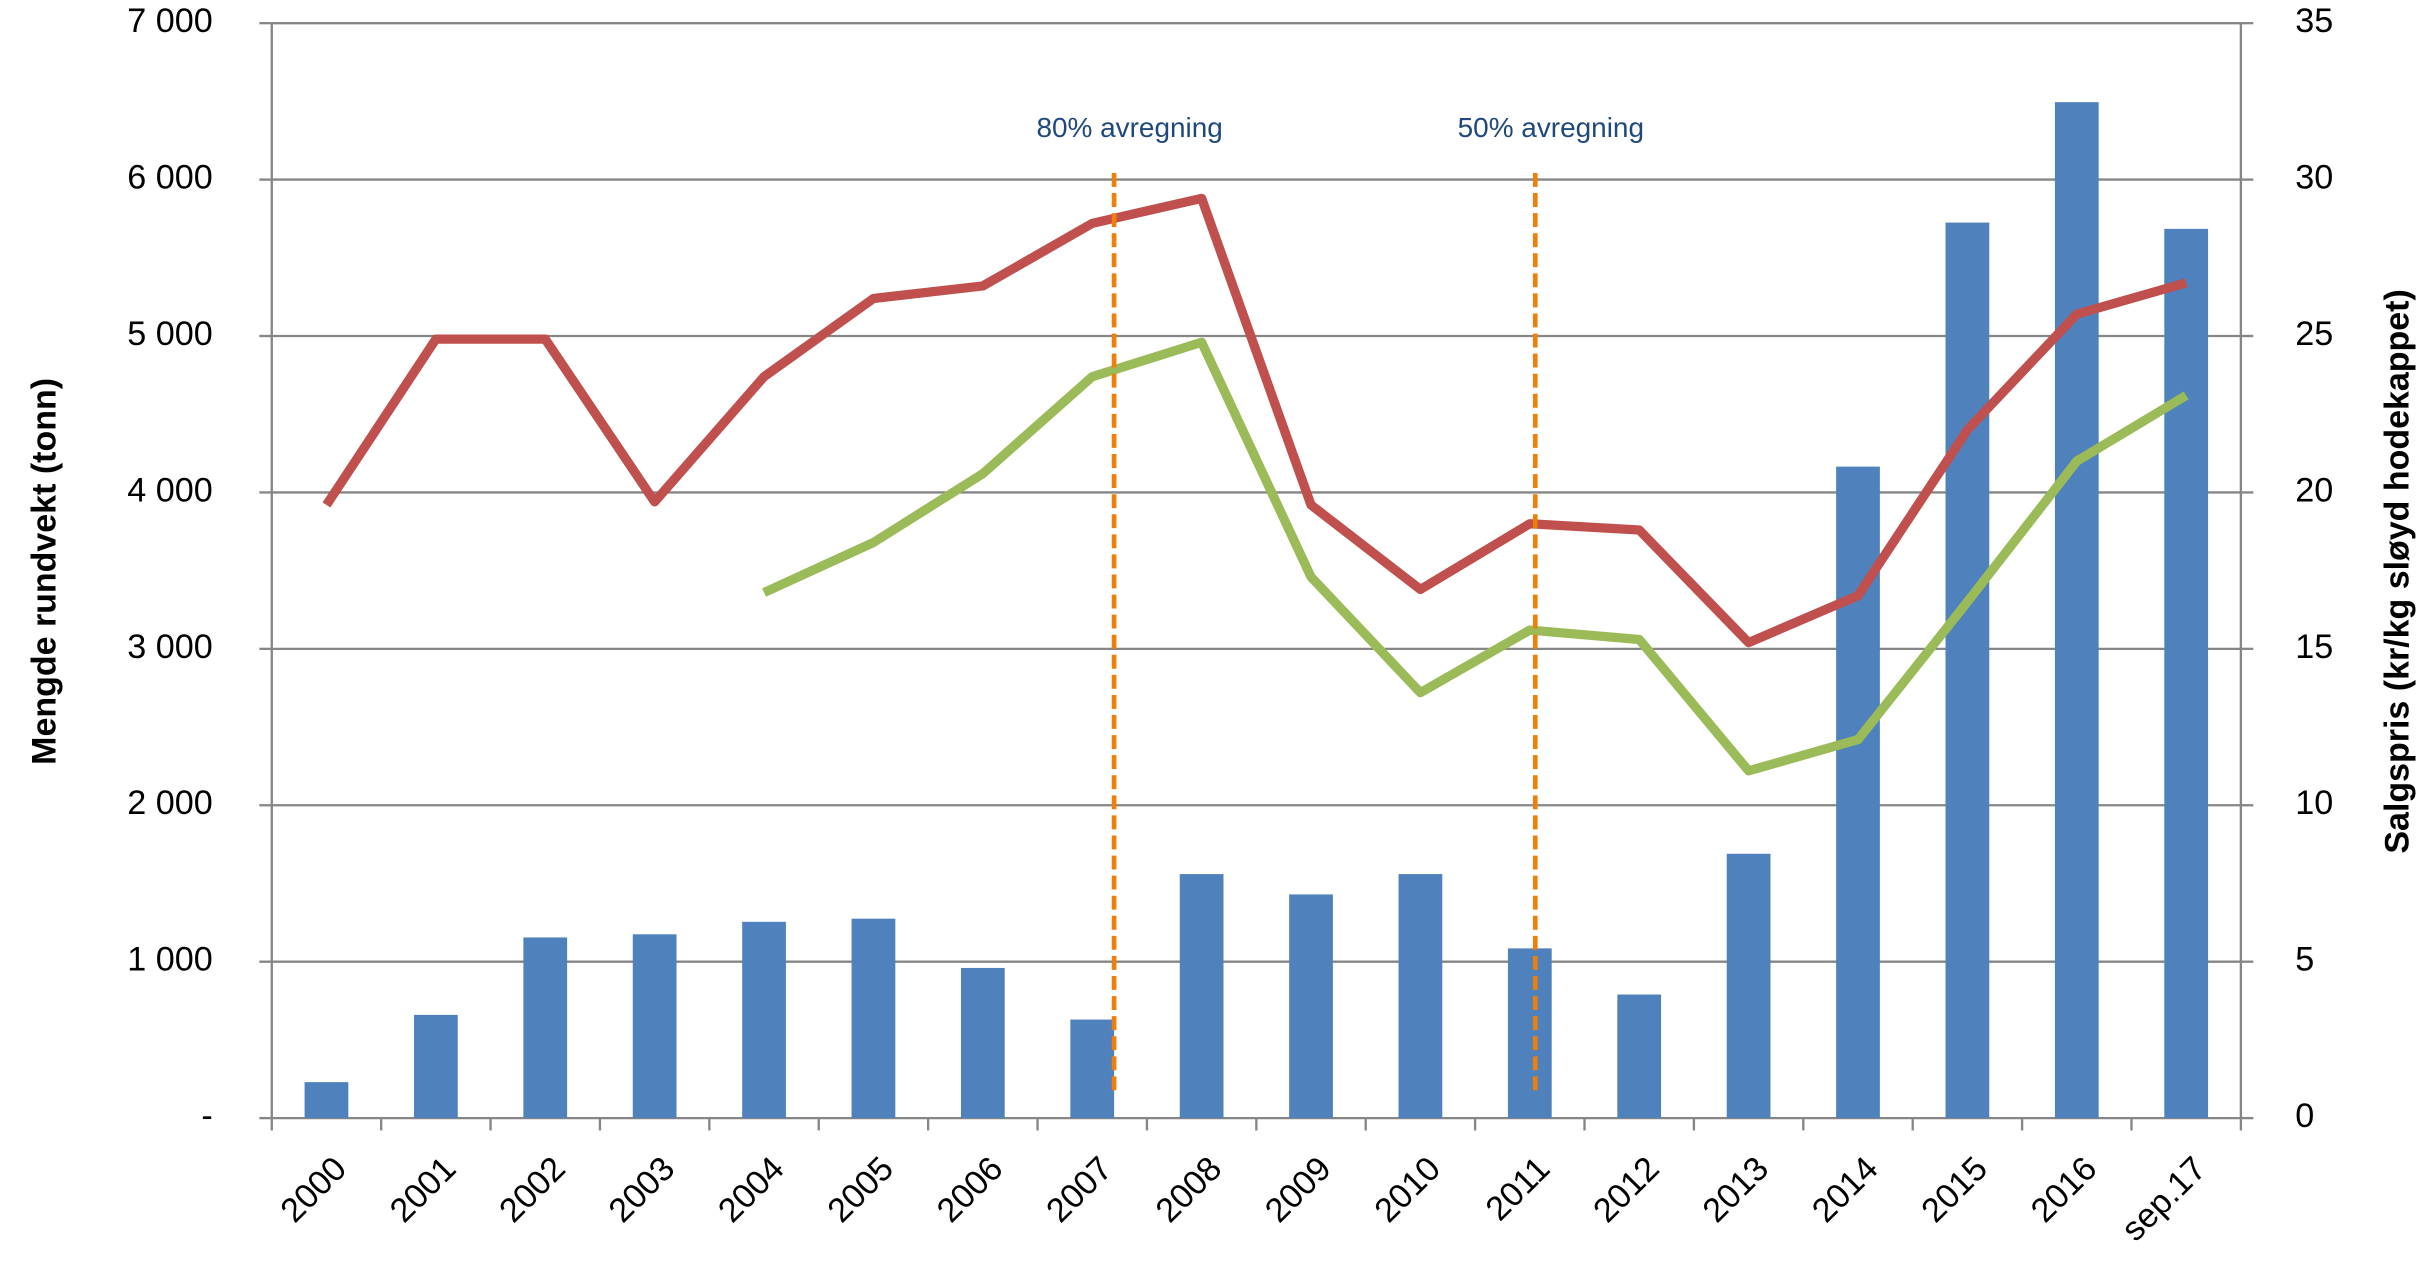 The width and height of the screenshot is (2435, 1271). Describe the element at coordinates (2314, 334) in the screenshot. I see `y2-tick-label: 25` at that location.